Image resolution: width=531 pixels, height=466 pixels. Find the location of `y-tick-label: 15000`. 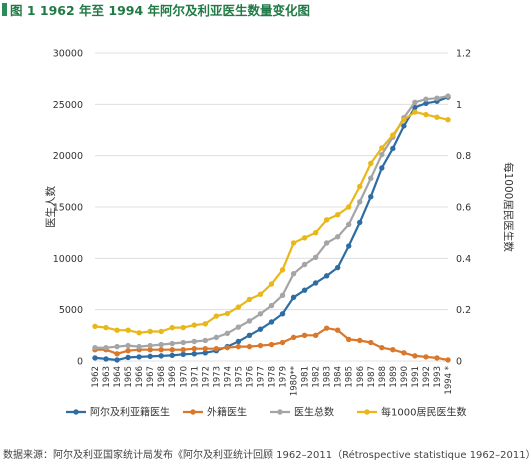

y-tick-label: 15000 is located at coordinates (68, 208).